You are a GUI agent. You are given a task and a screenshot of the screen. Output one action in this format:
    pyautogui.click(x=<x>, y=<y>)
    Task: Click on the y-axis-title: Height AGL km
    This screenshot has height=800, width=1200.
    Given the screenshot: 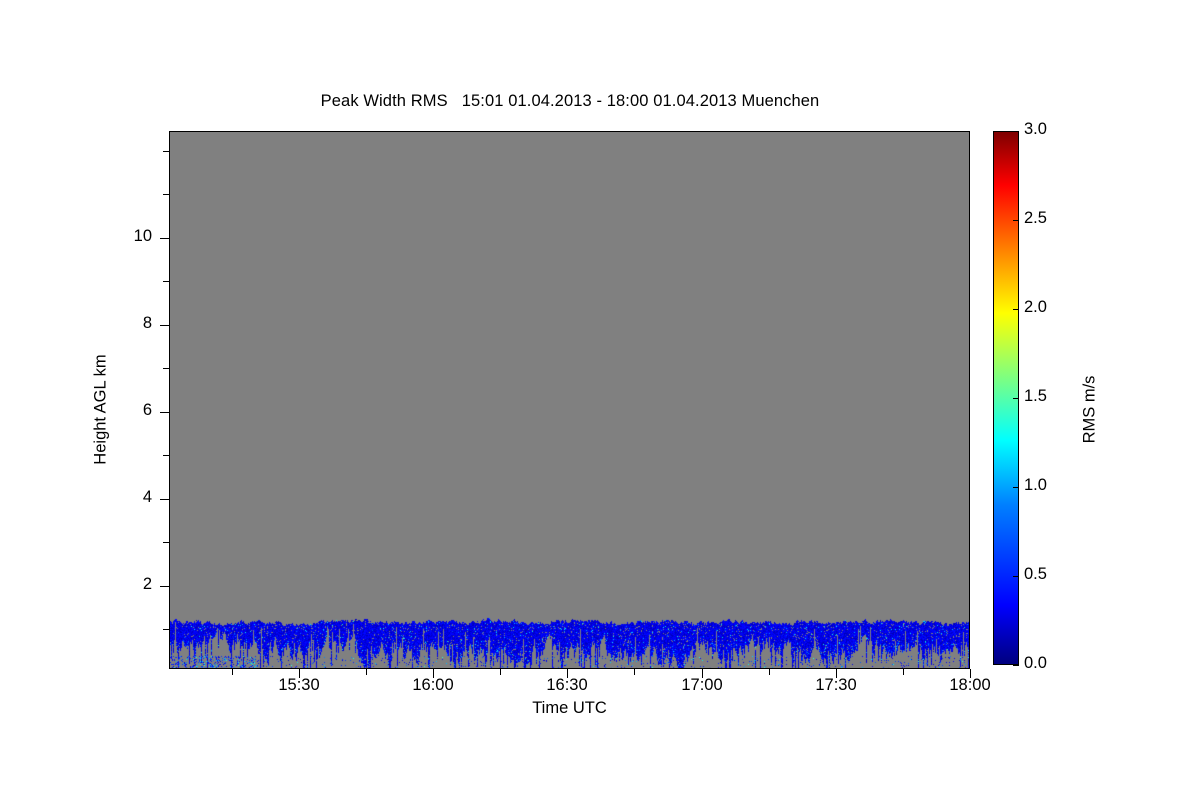 What is the action you would take?
    pyautogui.click(x=100, y=409)
    